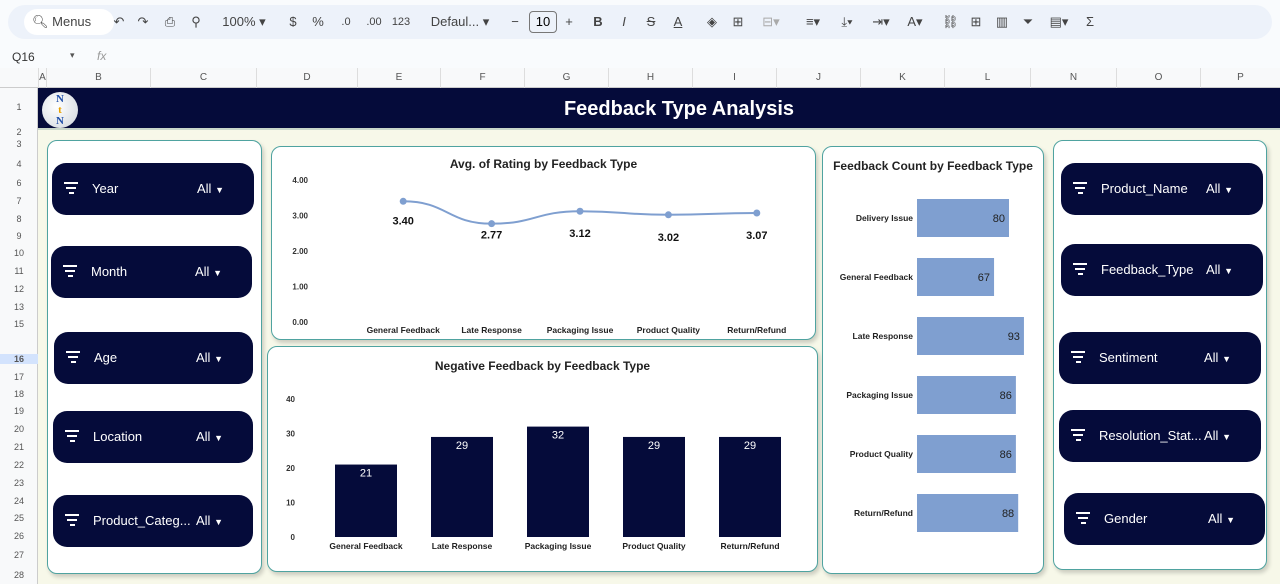 The image size is (1280, 584). Describe the element at coordinates (196, 21) in the screenshot. I see `paint-format-icon: ⚲` at that location.